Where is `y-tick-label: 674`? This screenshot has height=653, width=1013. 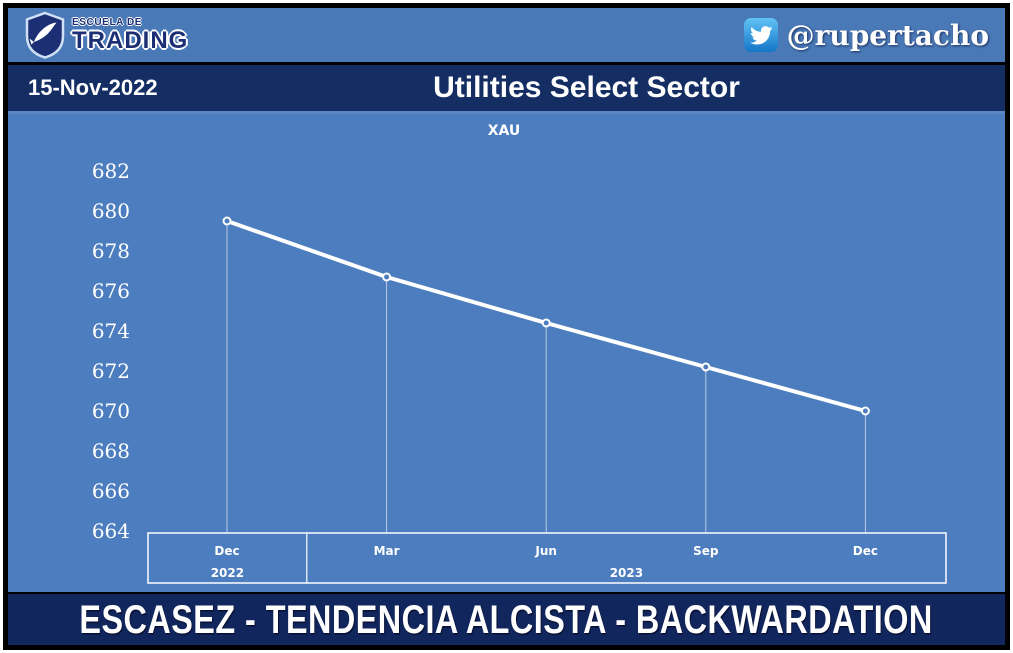 y-tick-label: 674 is located at coordinates (111, 331).